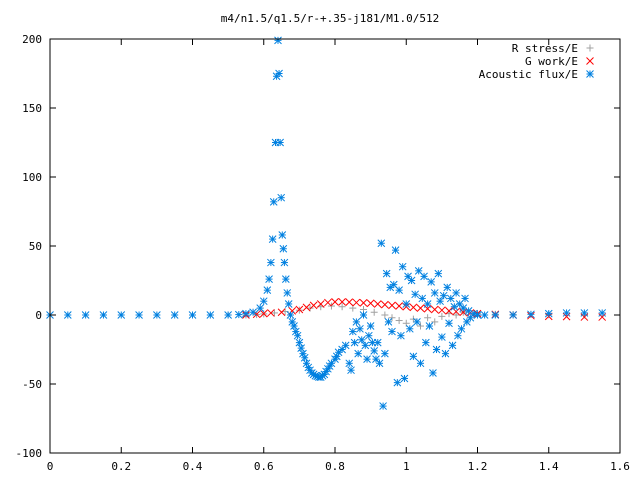 Image resolution: width=640 pixels, height=480 pixels. What do you see at coordinates (29, 453) in the screenshot?
I see `y-tick-label: -100` at bounding box center [29, 453].